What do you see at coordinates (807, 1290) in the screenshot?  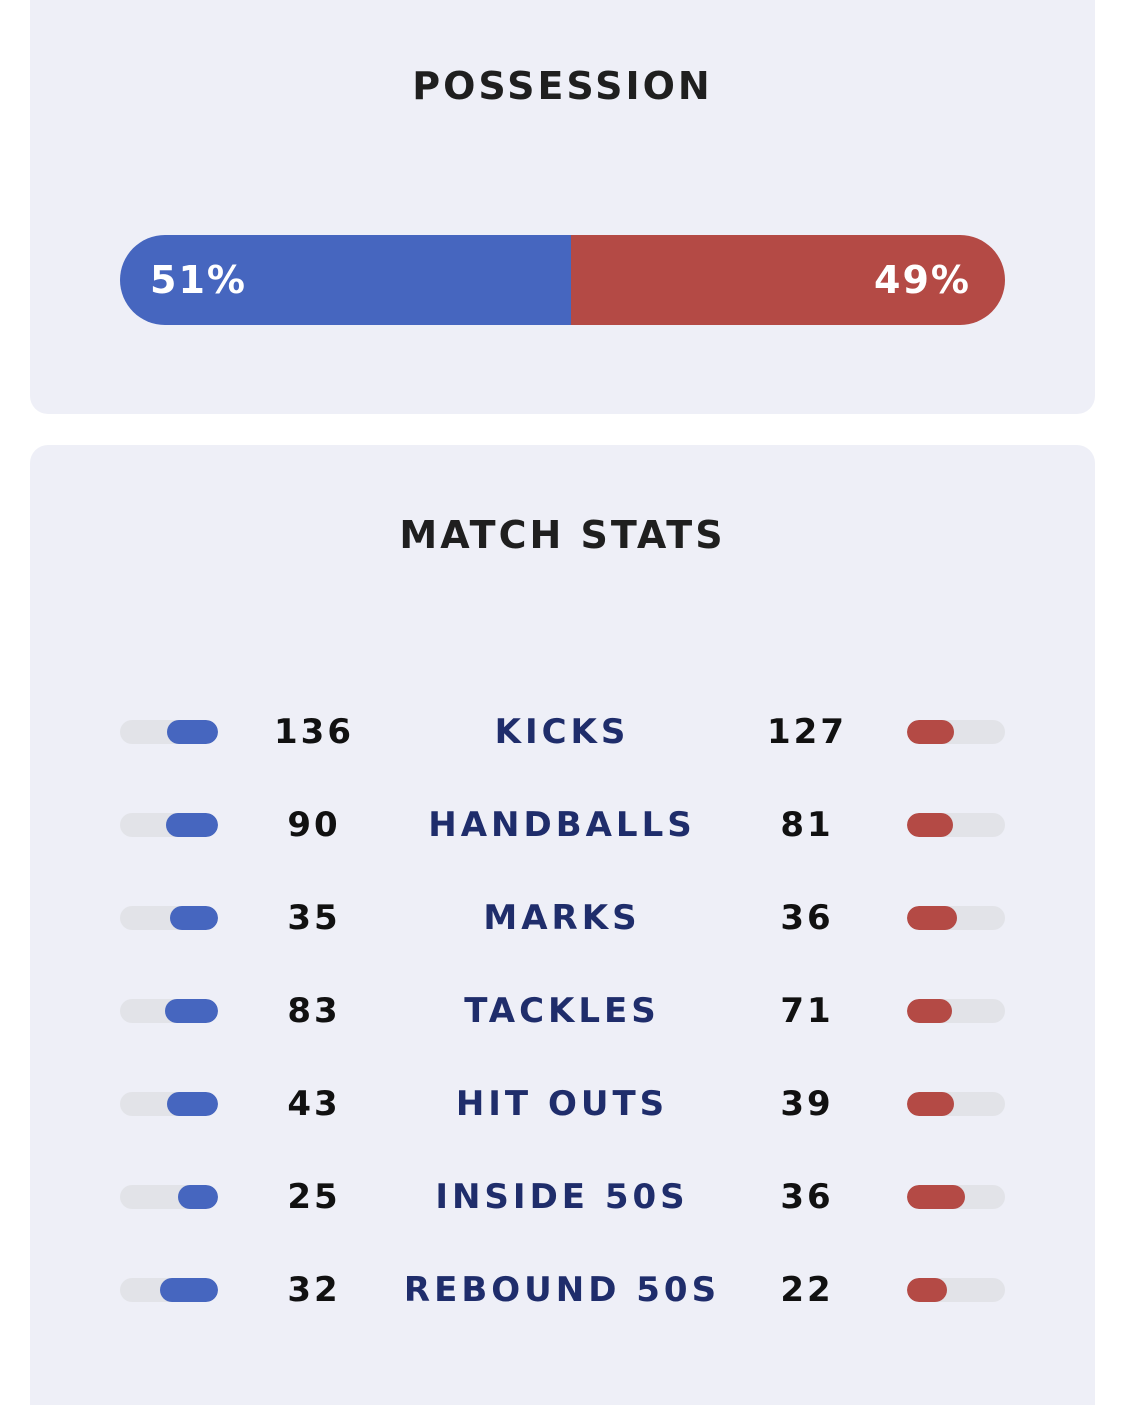 I see `away-stat-value: 22` at bounding box center [807, 1290].